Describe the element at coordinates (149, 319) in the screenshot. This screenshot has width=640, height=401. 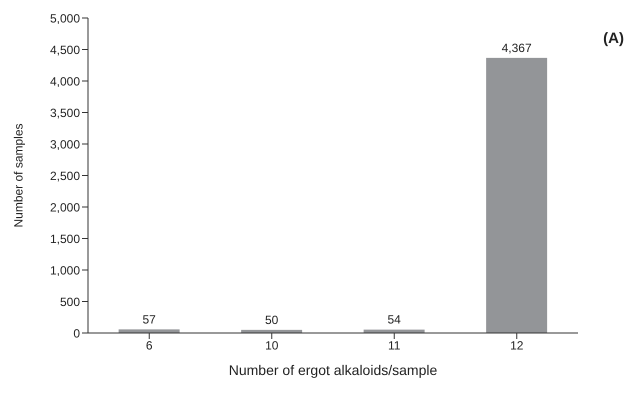
I see `data-label: 57` at that location.